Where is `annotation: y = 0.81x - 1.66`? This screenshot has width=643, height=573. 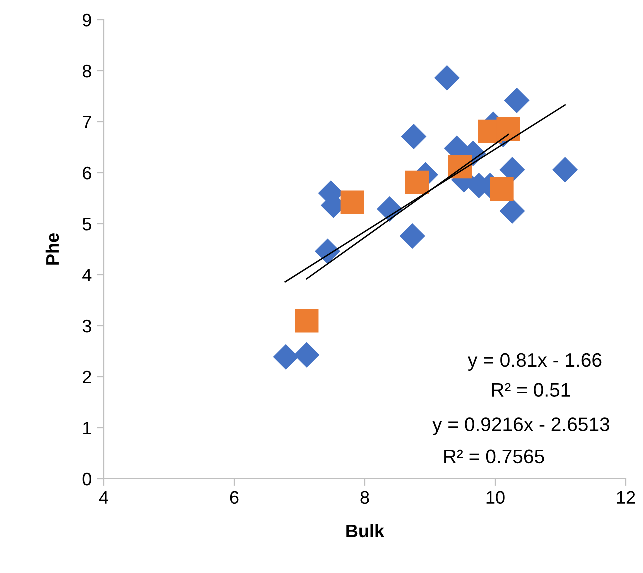
annotation: y = 0.81x - 1.66 is located at coordinates (535, 362).